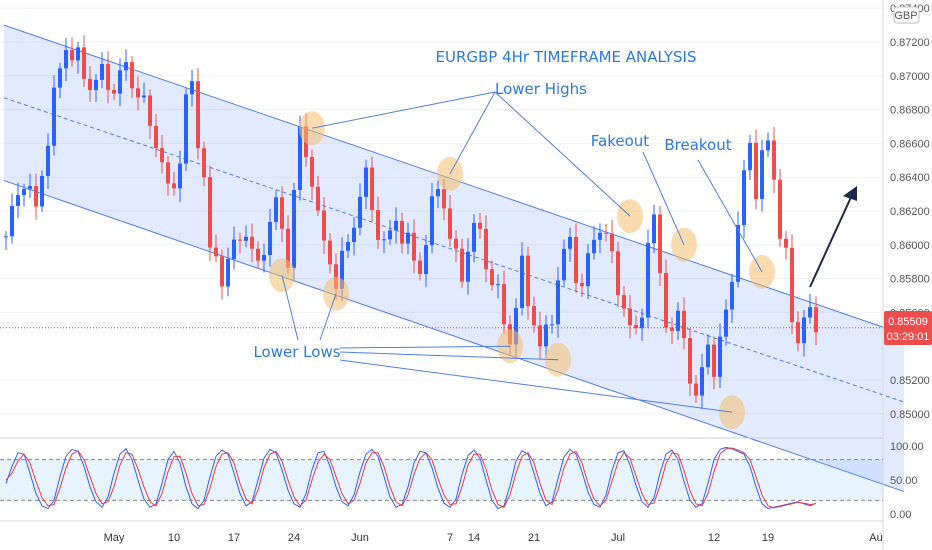 Image resolution: width=932 pixels, height=550 pixels. What do you see at coordinates (910, 111) in the screenshot?
I see `price-tick-label: 0.86800` at bounding box center [910, 111].